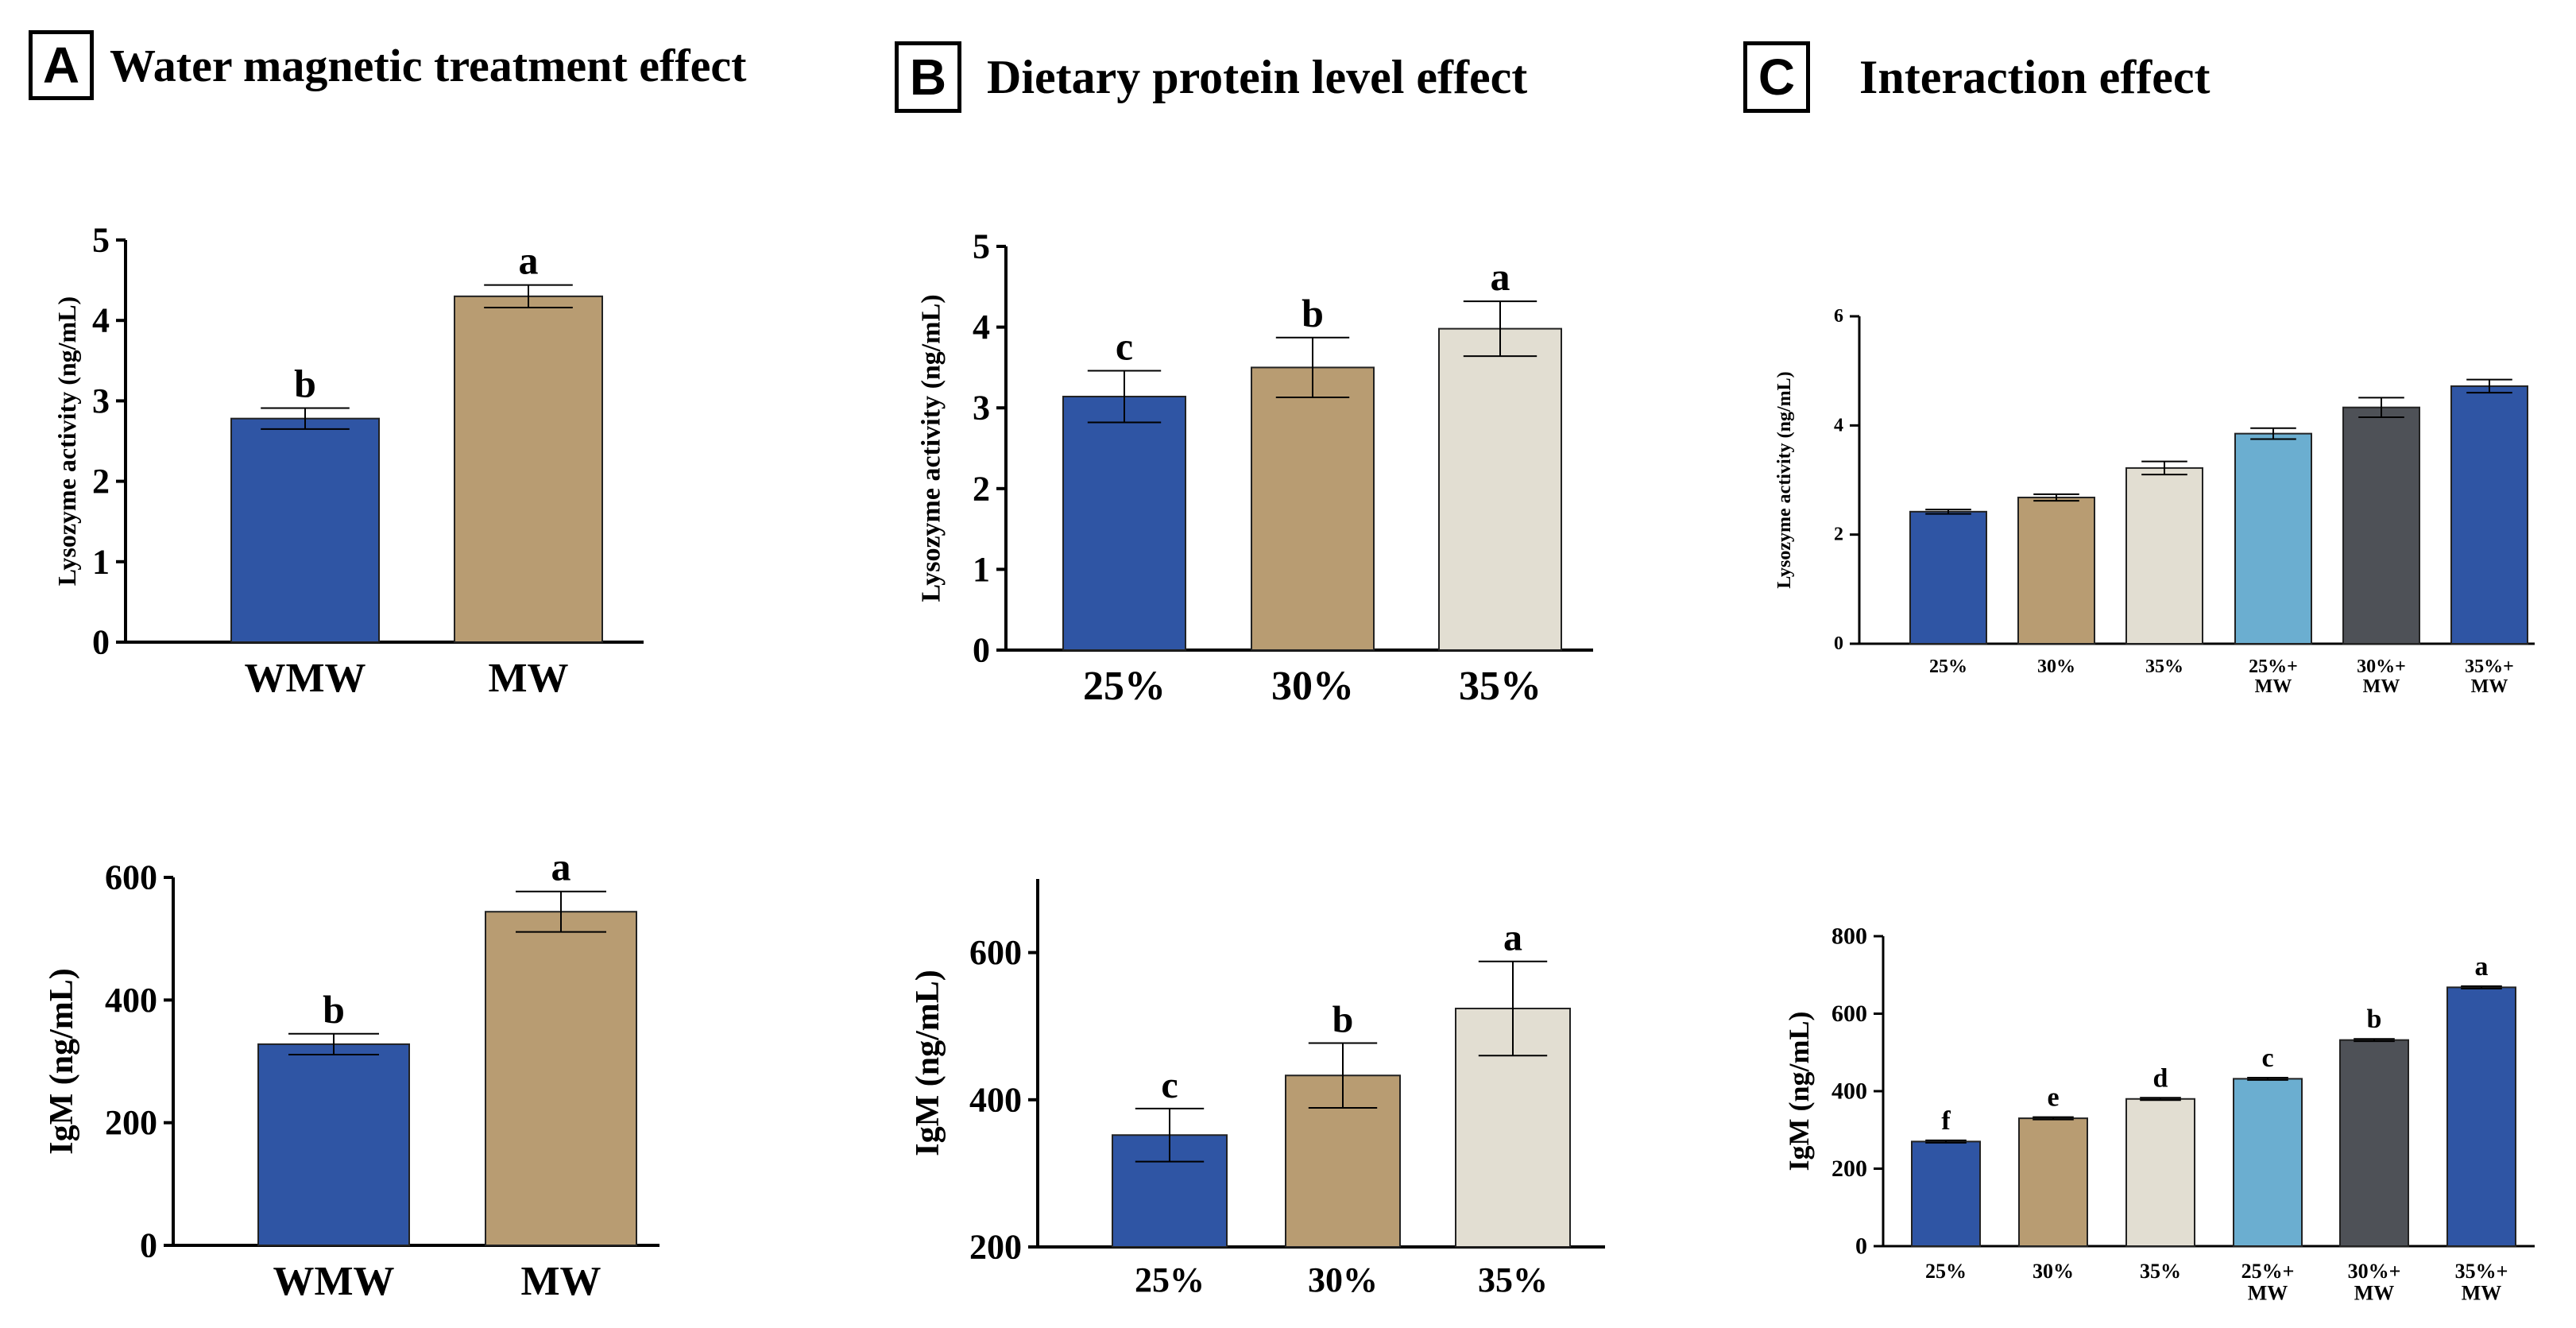  I want to click on C-igm-ytick-label-1: 200, so click(1849, 1169).